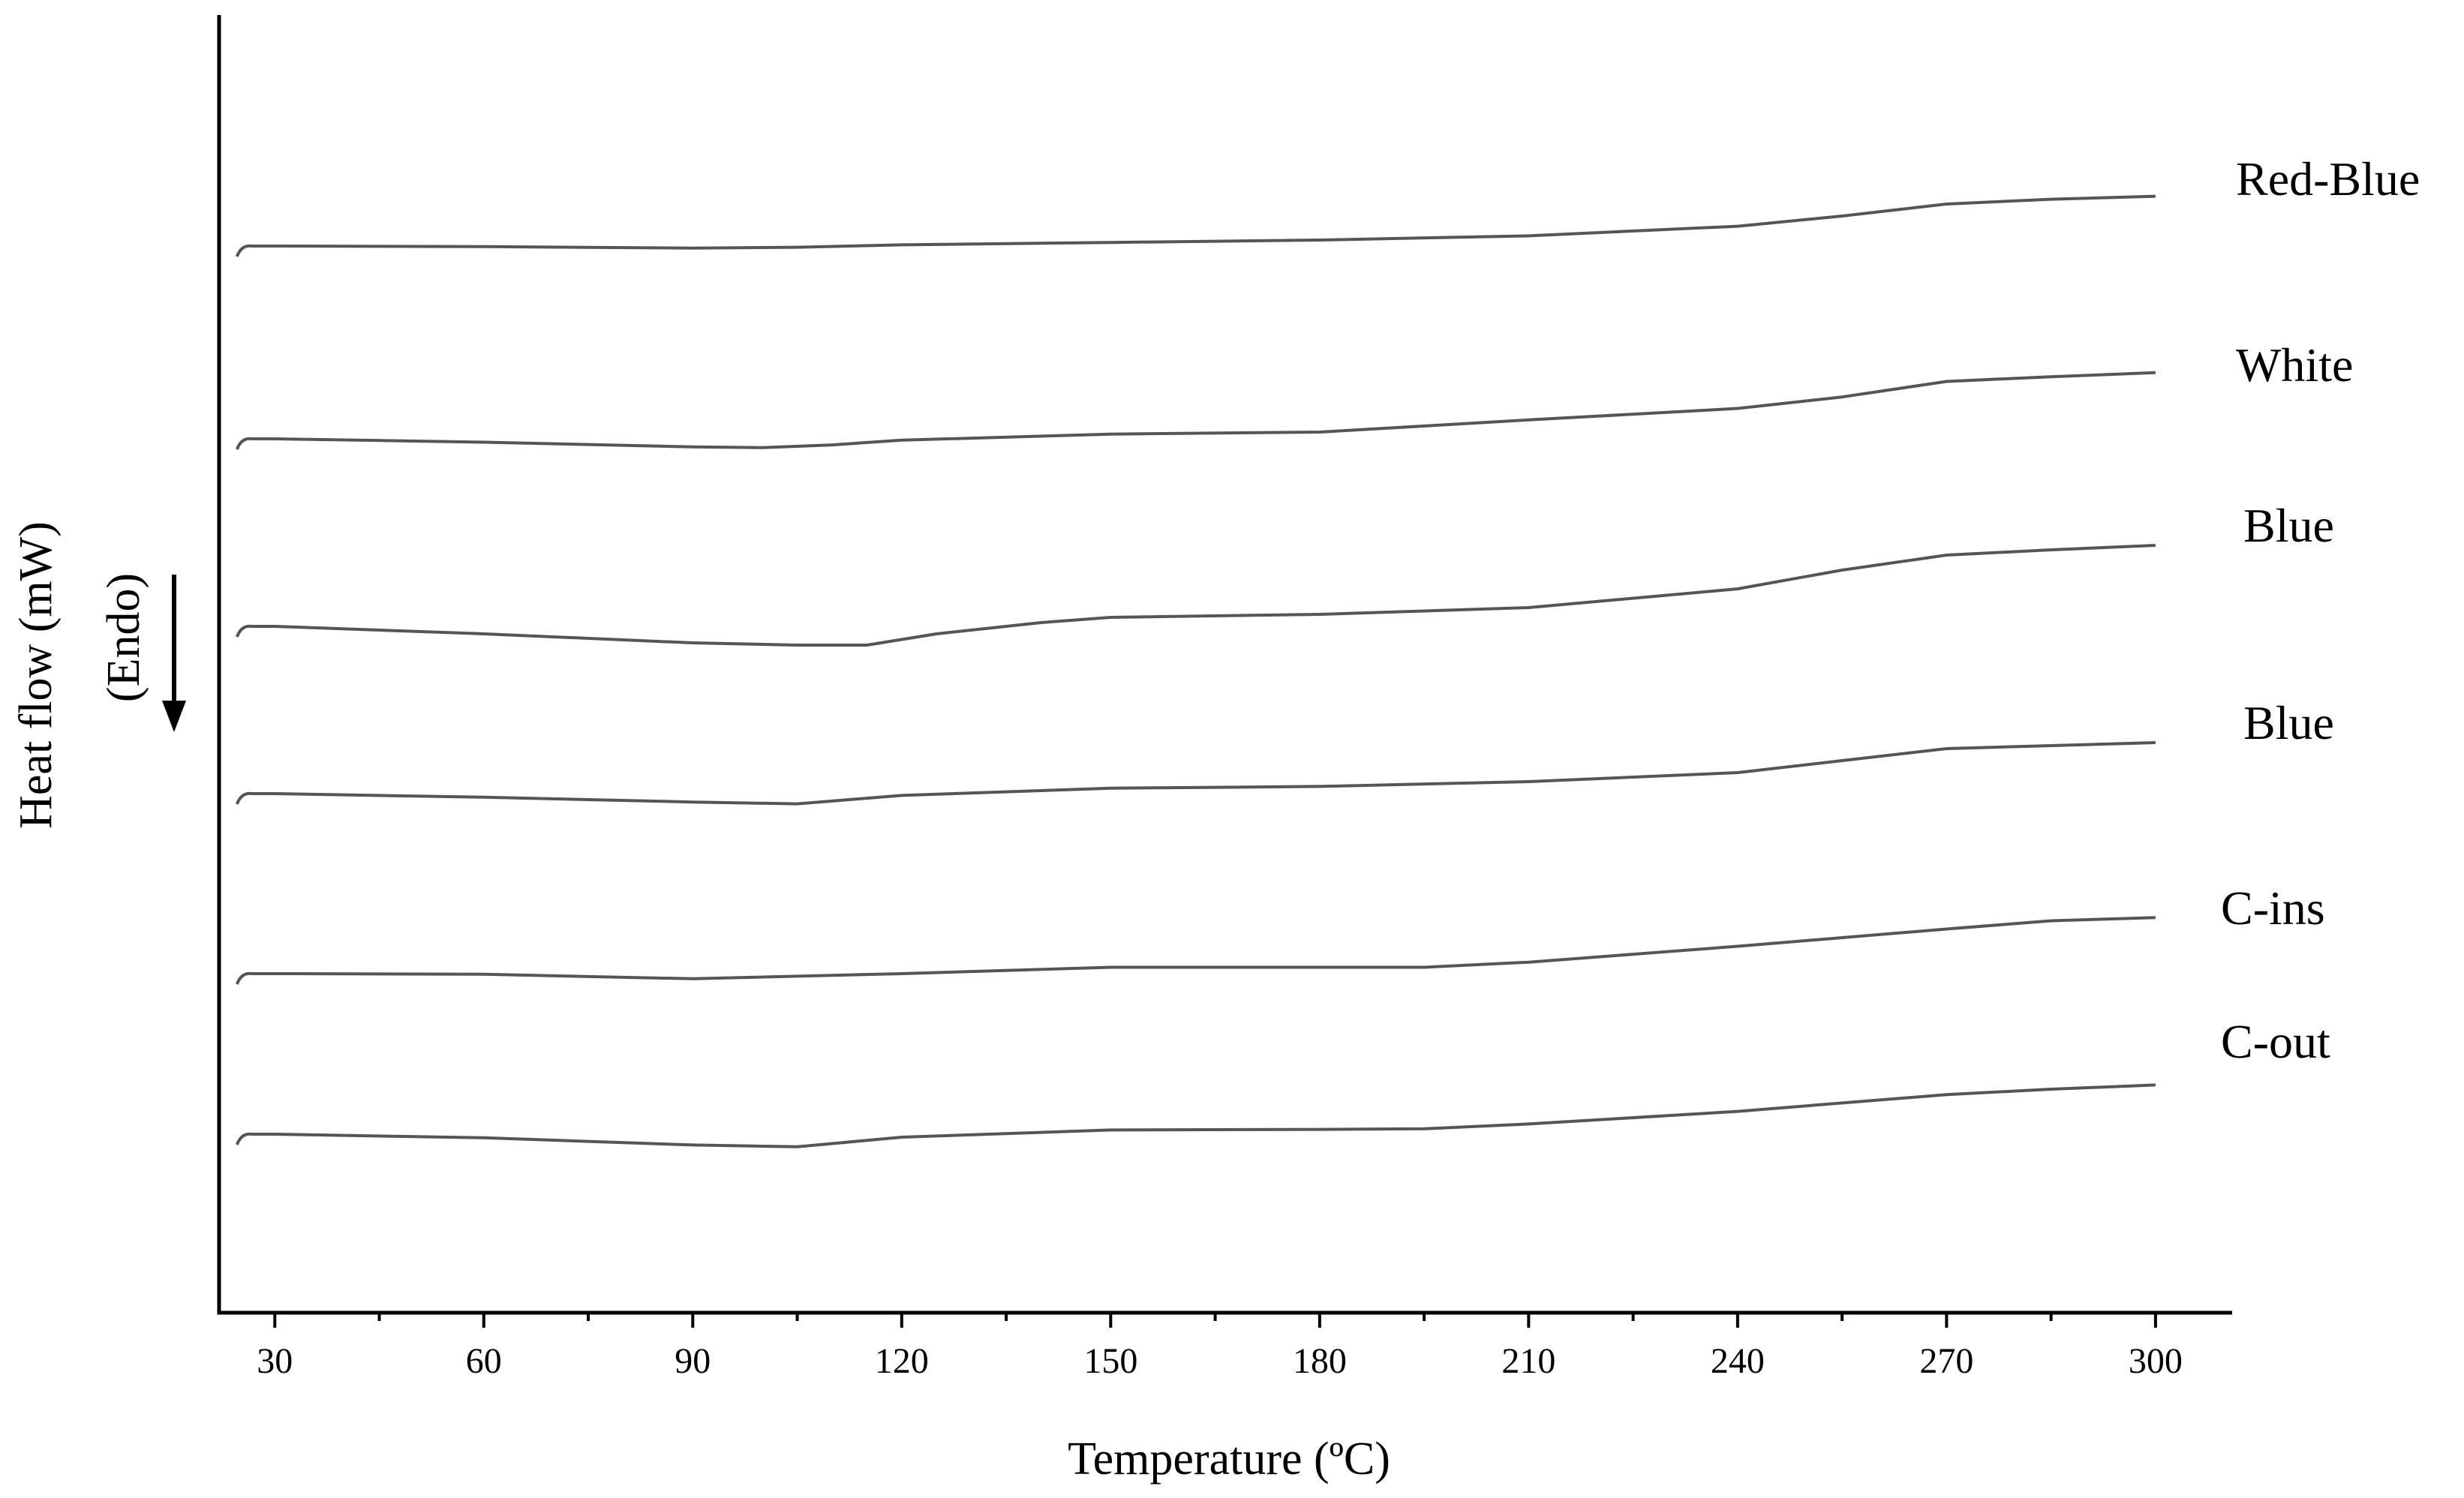  Describe the element at coordinates (902, 1361) in the screenshot. I see `x-tick-label: 120` at that location.